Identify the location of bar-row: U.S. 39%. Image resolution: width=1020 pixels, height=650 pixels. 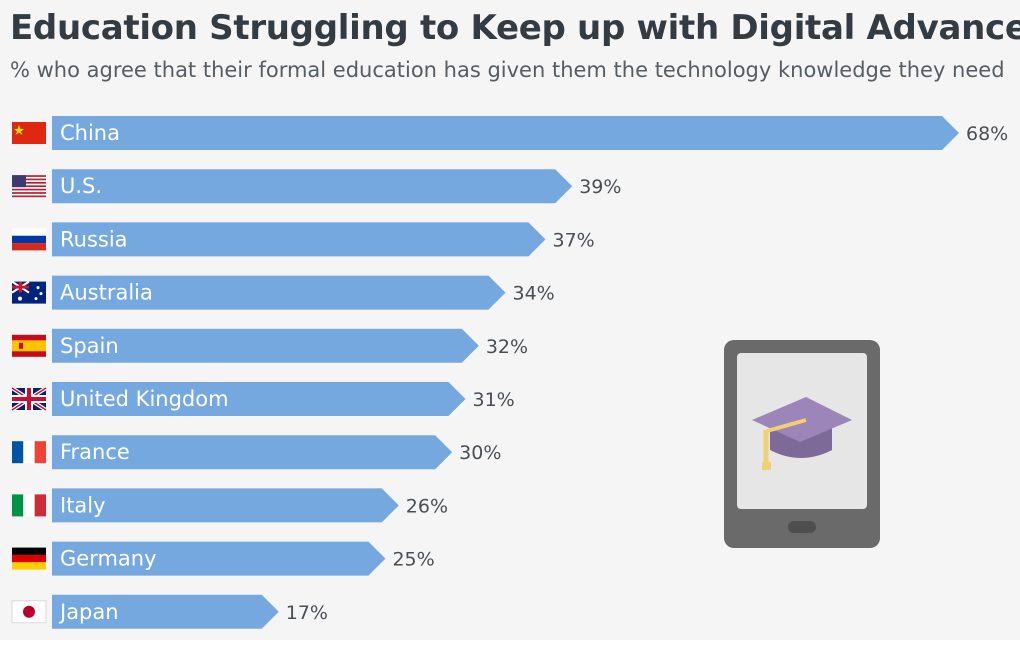
(316, 186).